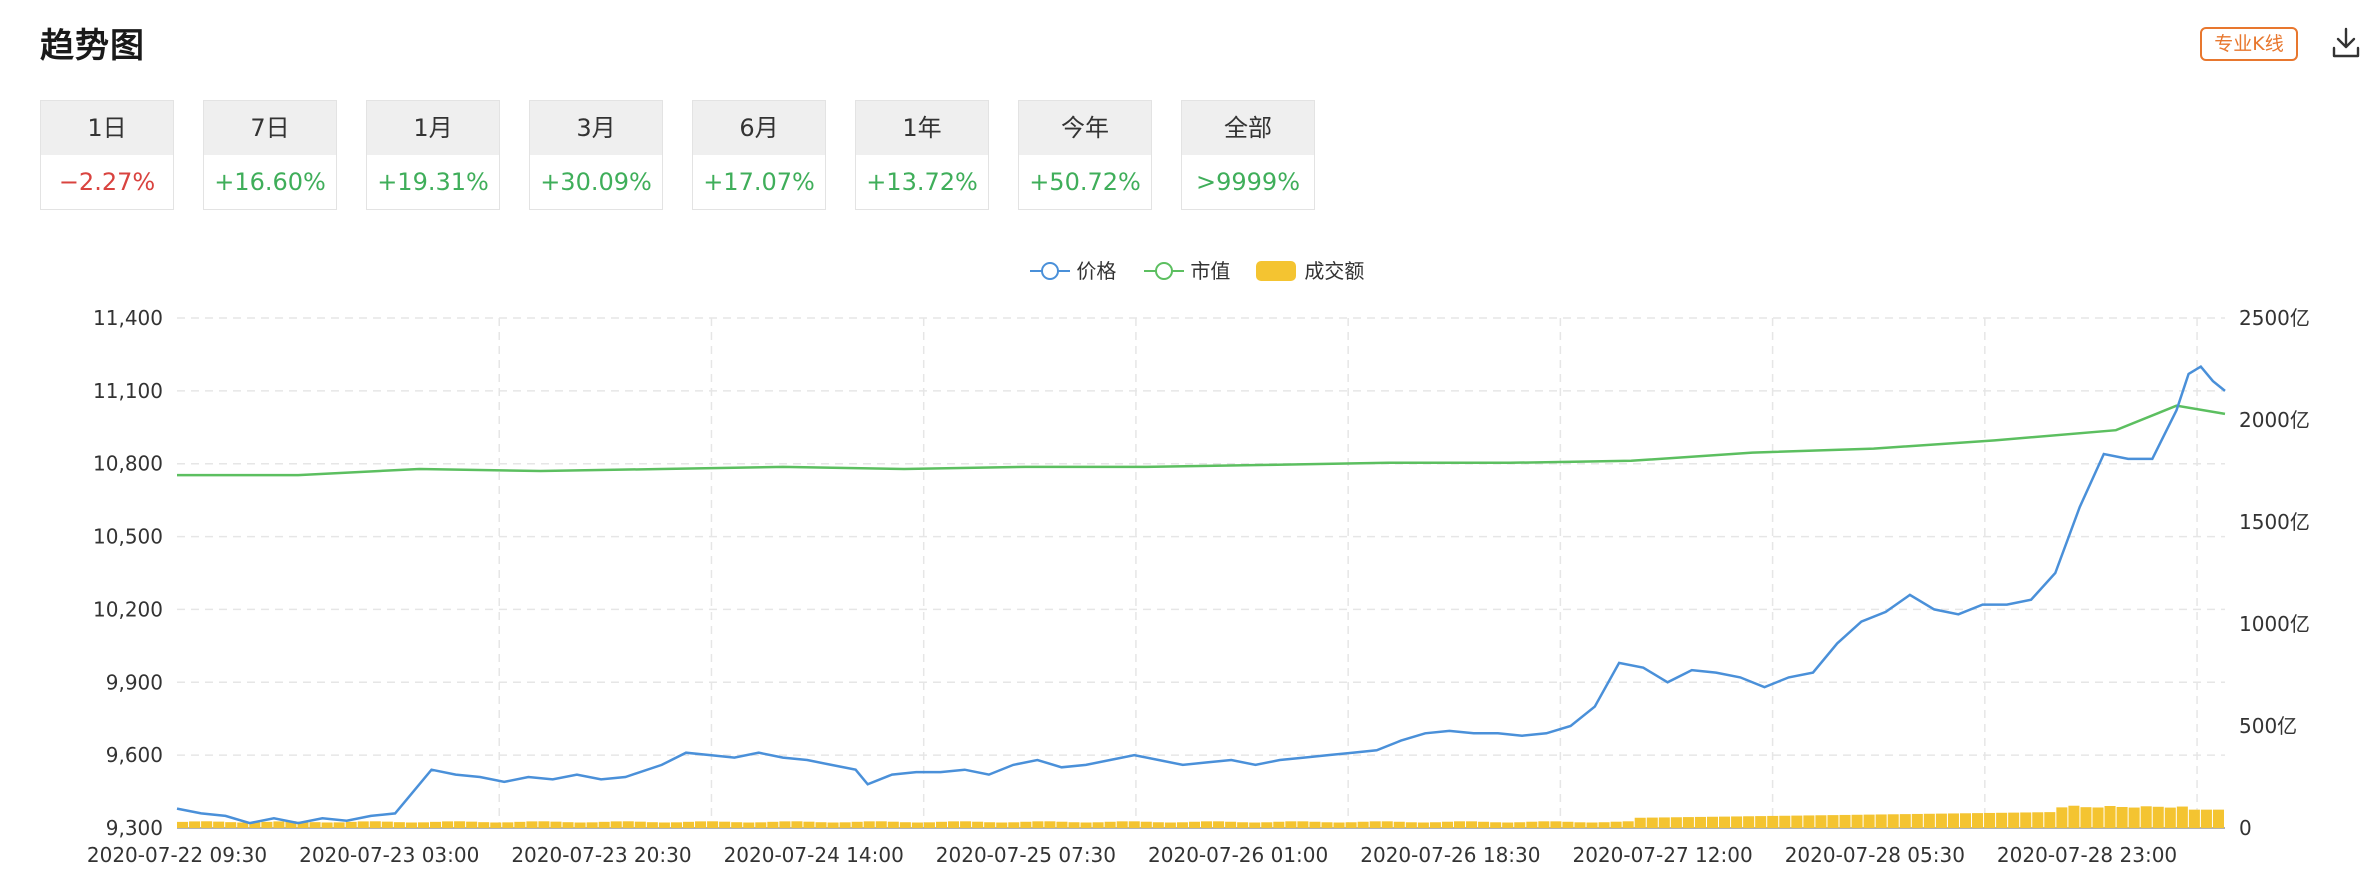 This screenshot has height=872, width=2364. Describe the element at coordinates (596, 128) in the screenshot. I see `tab-label: 3月` at that location.